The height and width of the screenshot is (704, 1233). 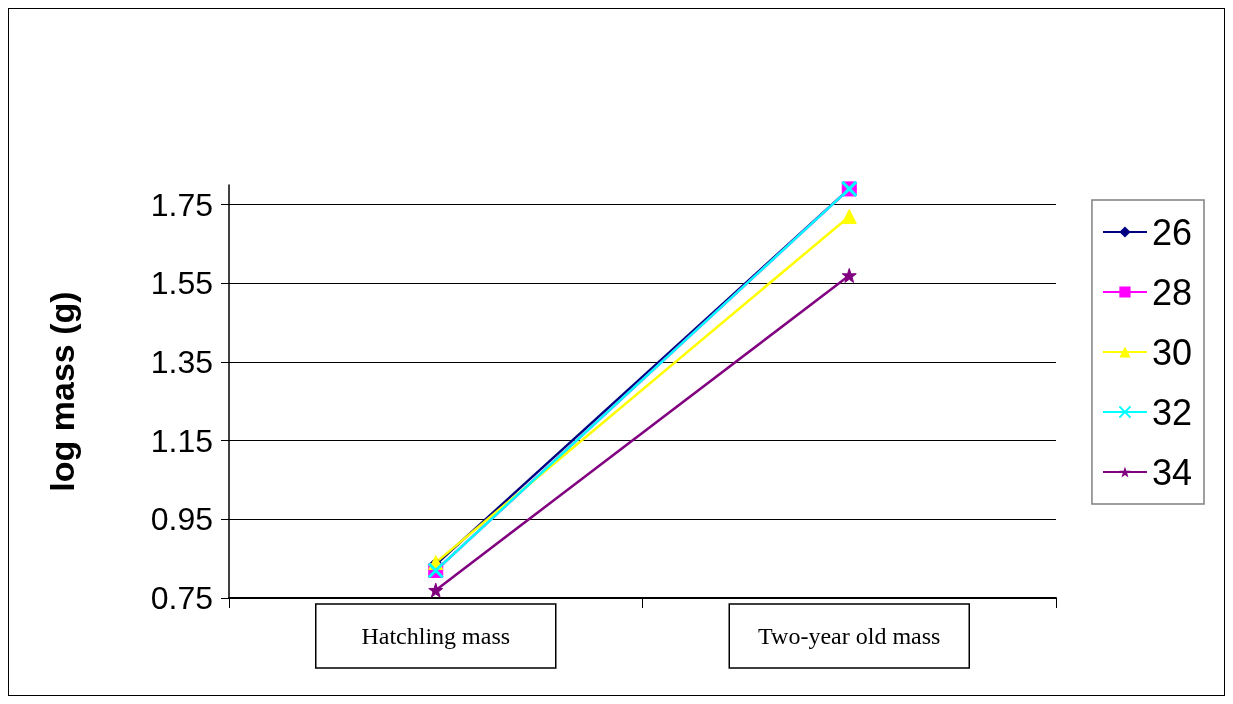 What do you see at coordinates (849, 636) in the screenshot?
I see `x-tick-label: Two-year old mass` at bounding box center [849, 636].